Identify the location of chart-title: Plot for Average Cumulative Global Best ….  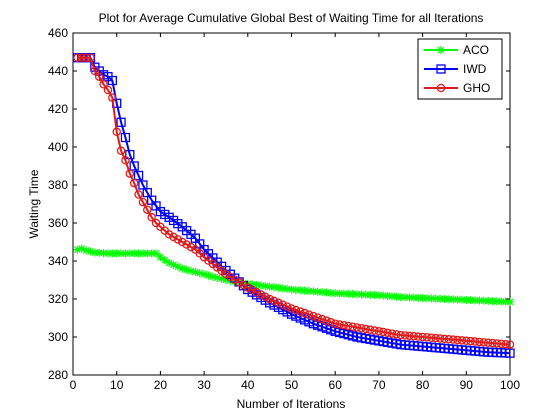
(291, 18).